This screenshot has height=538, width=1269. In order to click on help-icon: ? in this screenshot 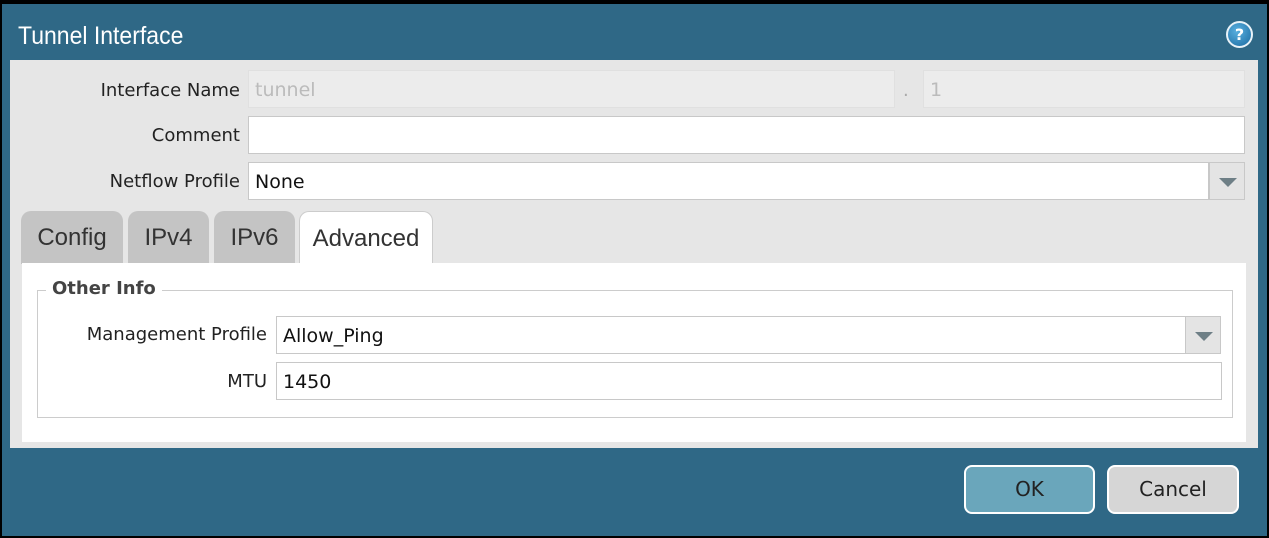, I will do `click(1239, 34)`.